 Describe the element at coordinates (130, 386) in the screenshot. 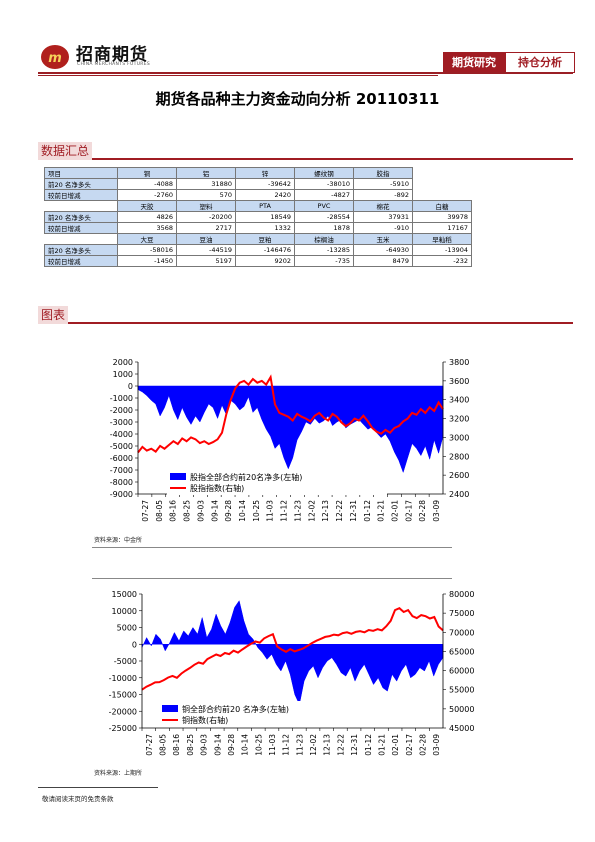

I see `y-tick-label: 0` at that location.